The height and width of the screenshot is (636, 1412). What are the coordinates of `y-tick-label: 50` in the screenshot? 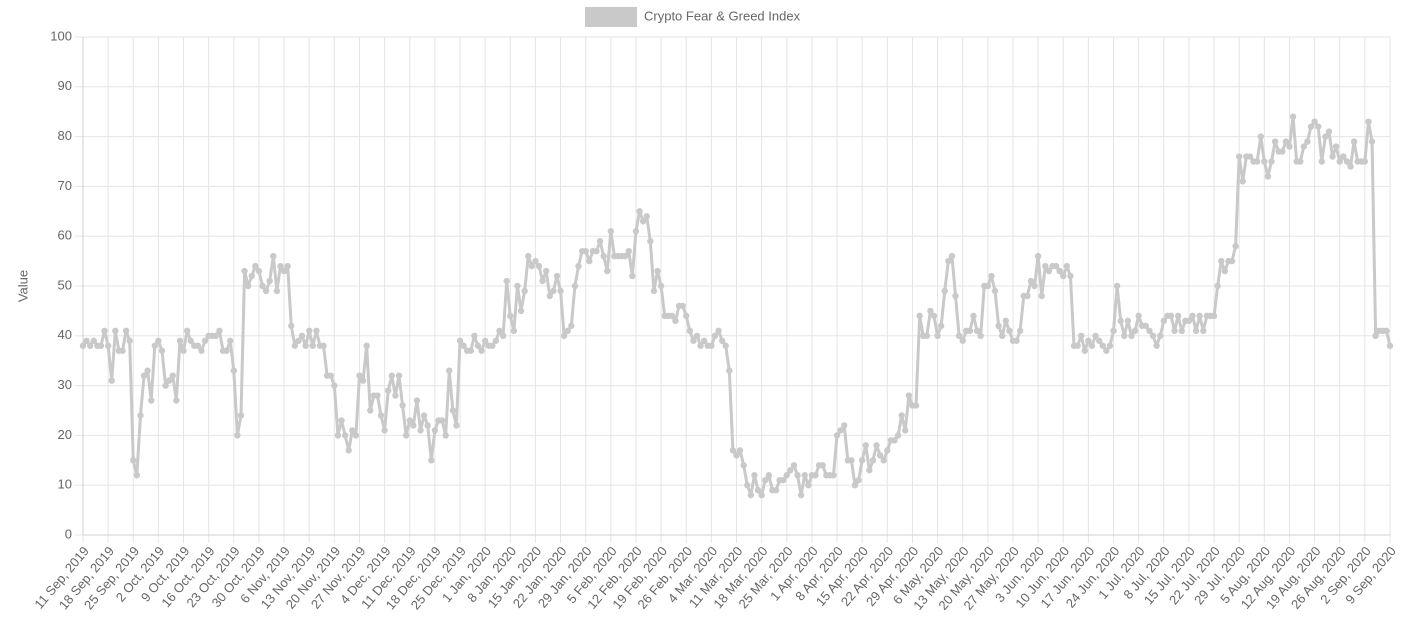 It's located at (65, 284).